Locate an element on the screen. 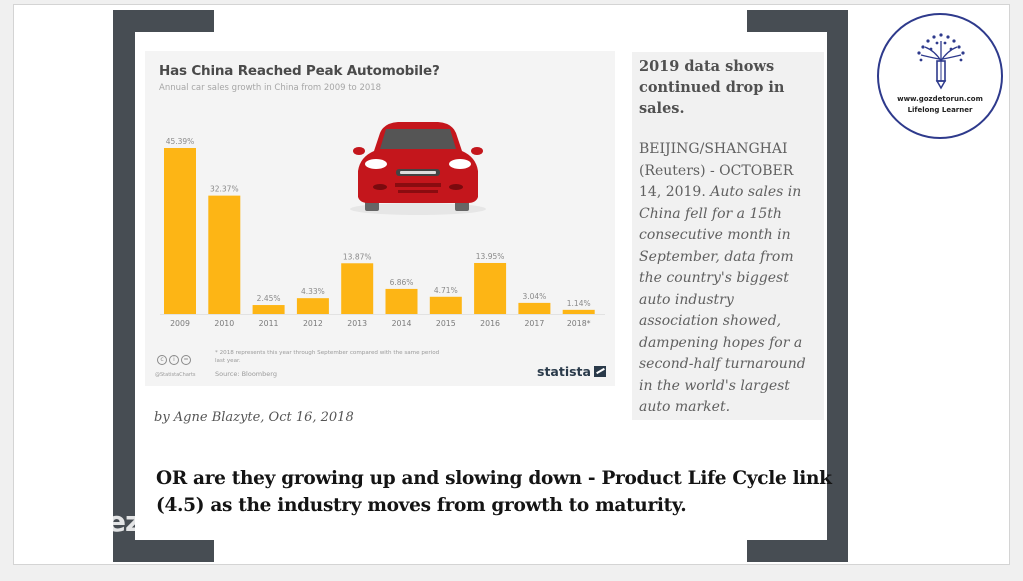 Image resolution: width=1023 pixels, height=581 pixels. chart-title: Has China Reached Peak Automobile? is located at coordinates (299, 71).